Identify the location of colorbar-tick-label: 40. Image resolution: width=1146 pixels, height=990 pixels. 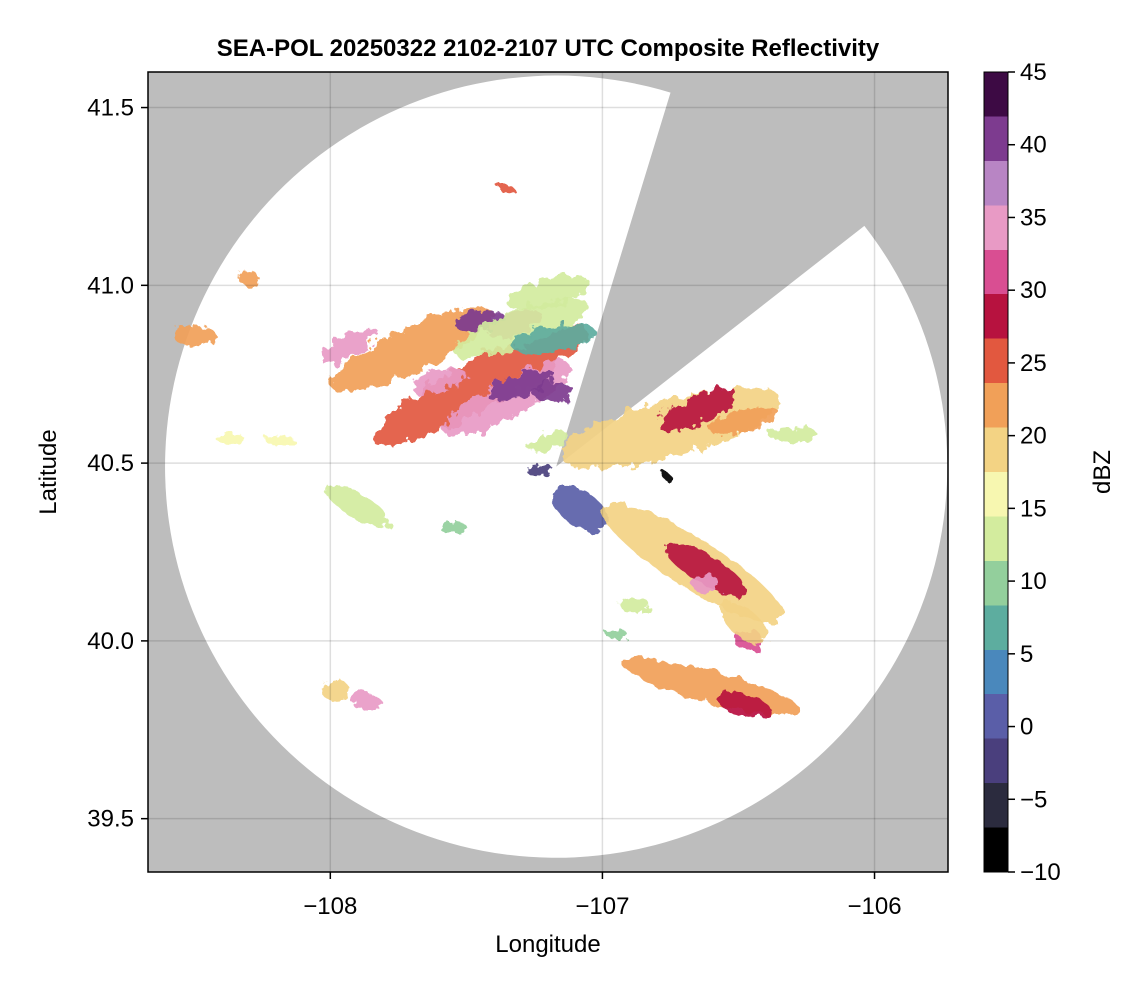
(1033, 145).